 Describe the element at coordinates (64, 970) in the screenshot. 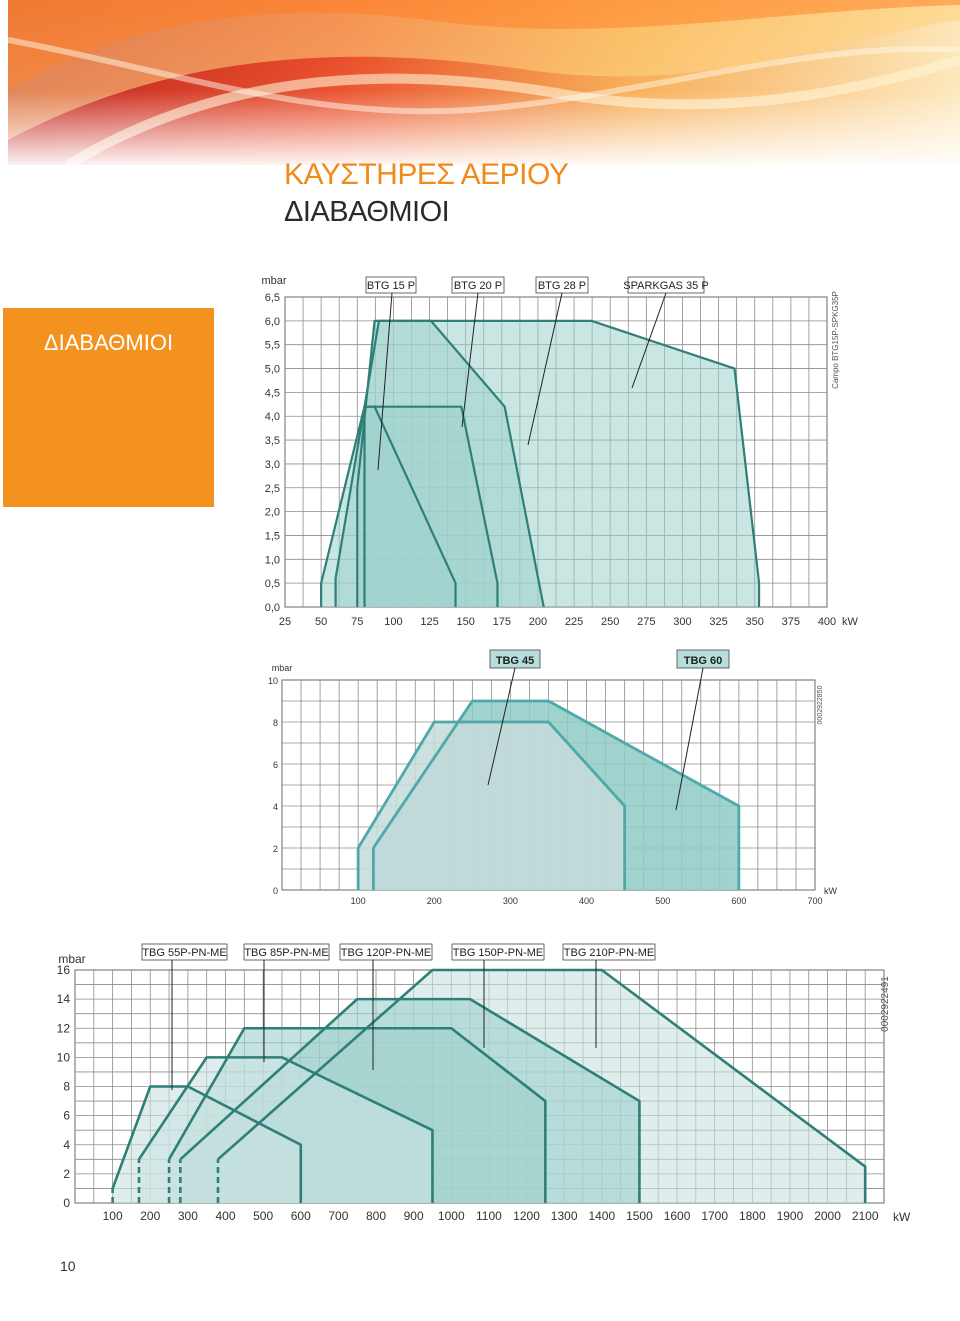

I see `y-tick-label: 16` at that location.